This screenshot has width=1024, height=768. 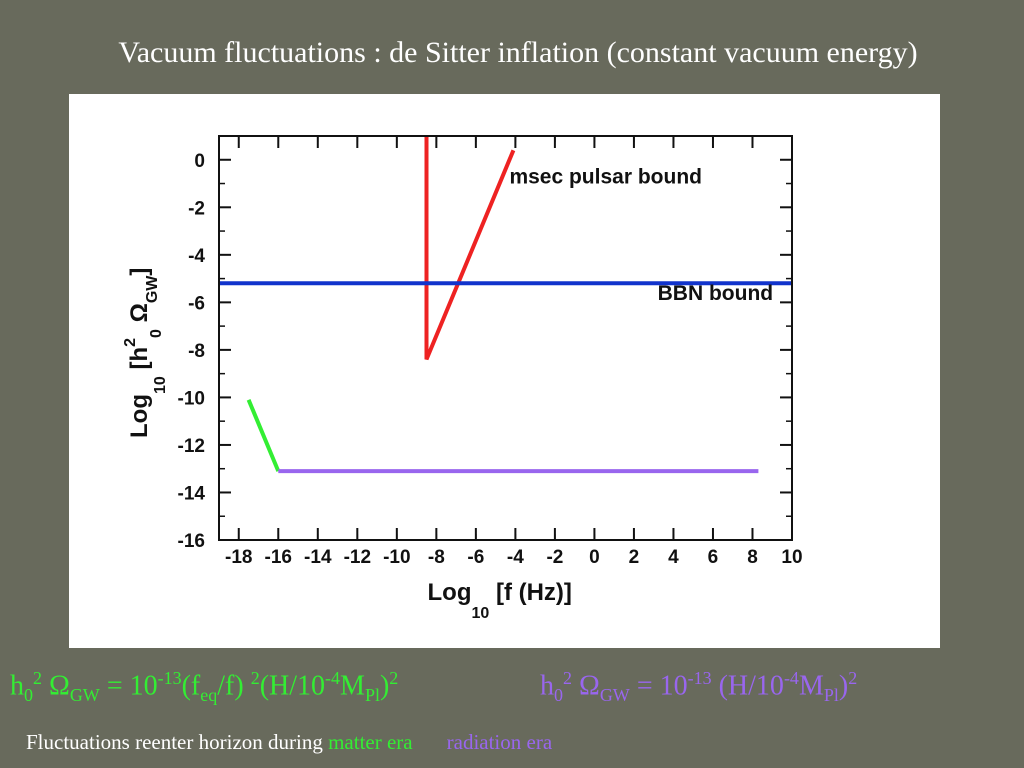 I want to click on axis-label-part: Ω, so click(x=139, y=316).